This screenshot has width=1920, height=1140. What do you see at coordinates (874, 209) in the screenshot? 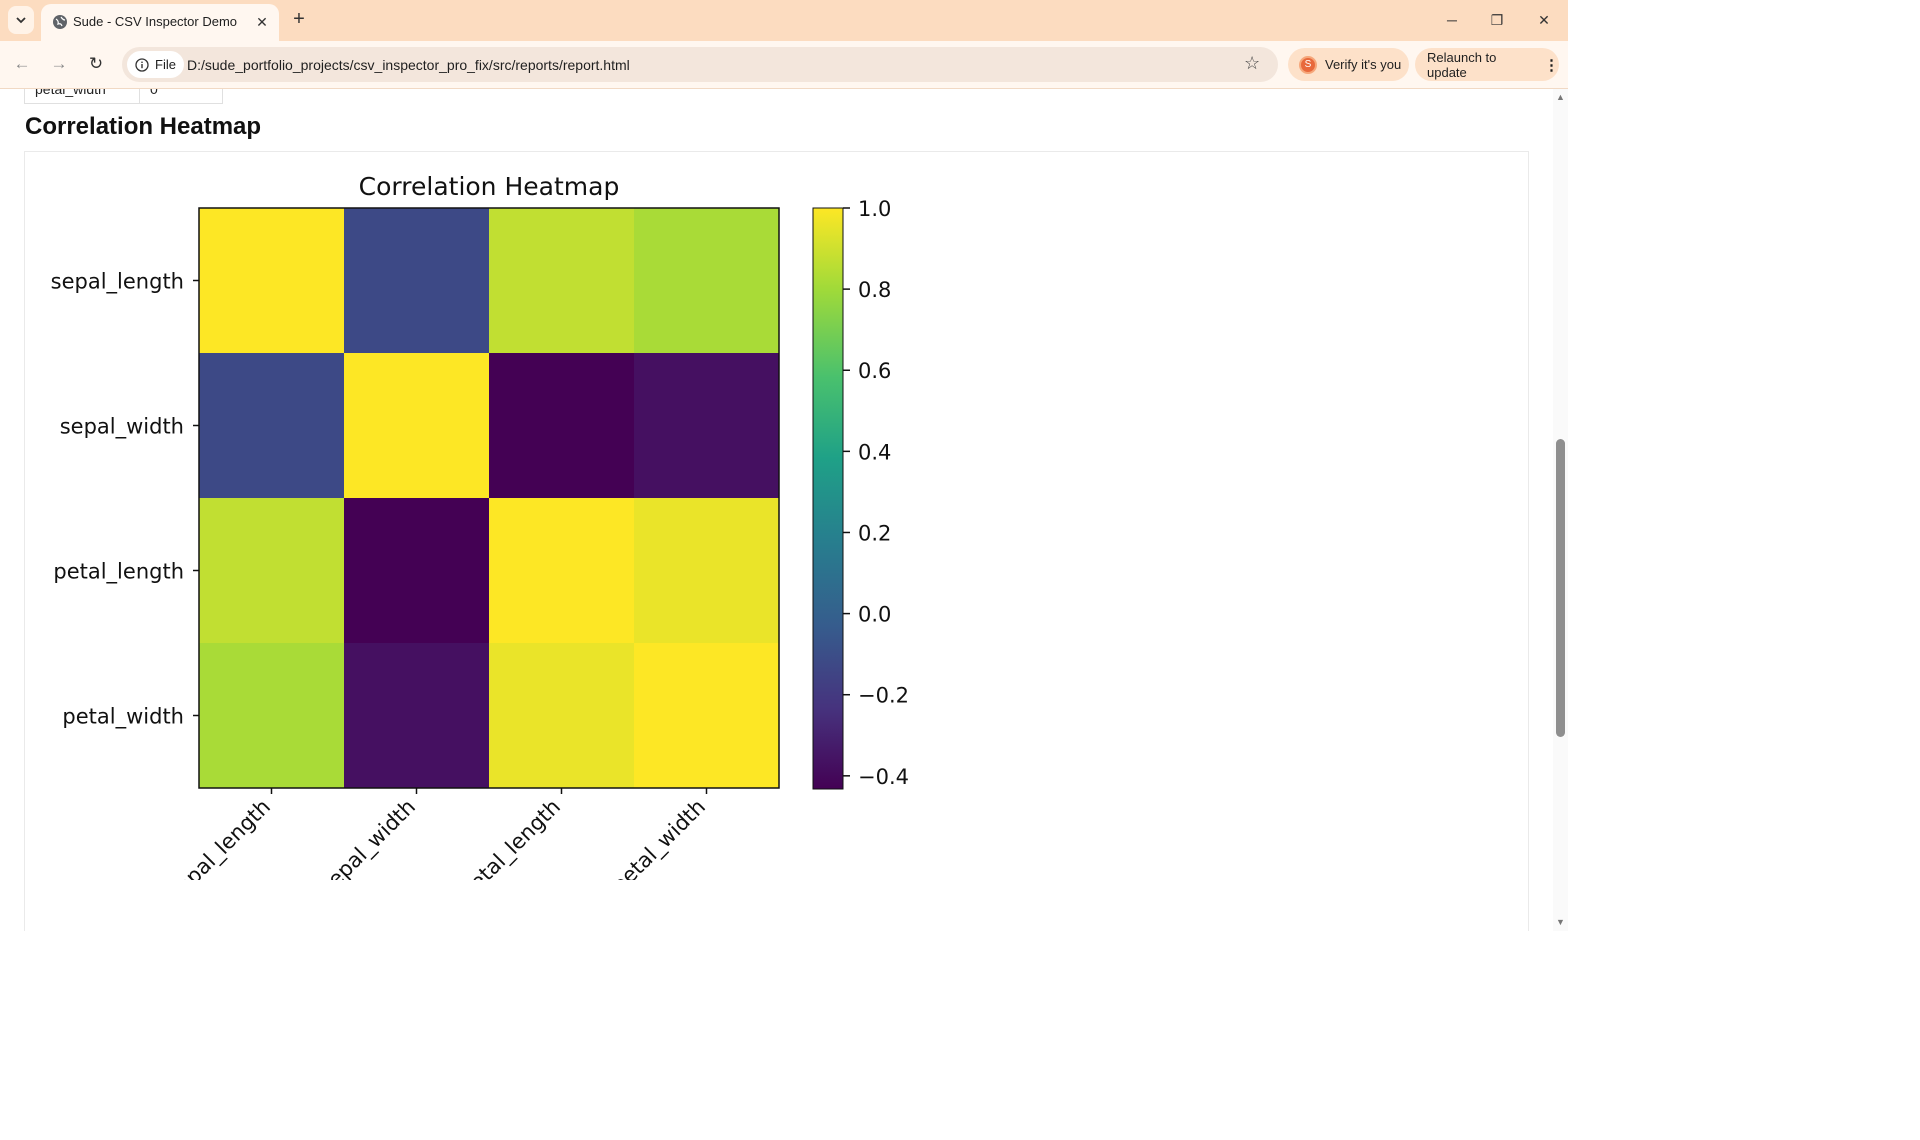
I see `colorbar-tick-label: 1.0` at bounding box center [874, 209].